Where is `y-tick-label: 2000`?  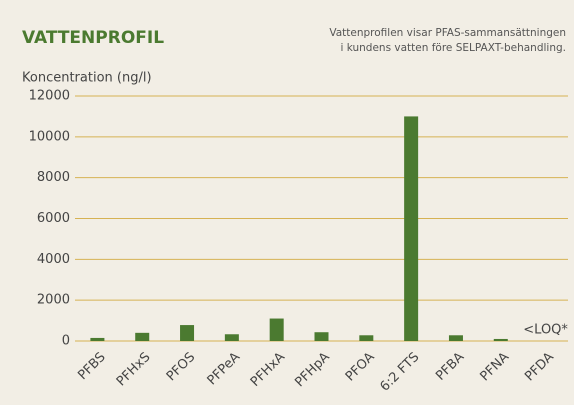
y-tick-label: 2000 is located at coordinates (53, 300).